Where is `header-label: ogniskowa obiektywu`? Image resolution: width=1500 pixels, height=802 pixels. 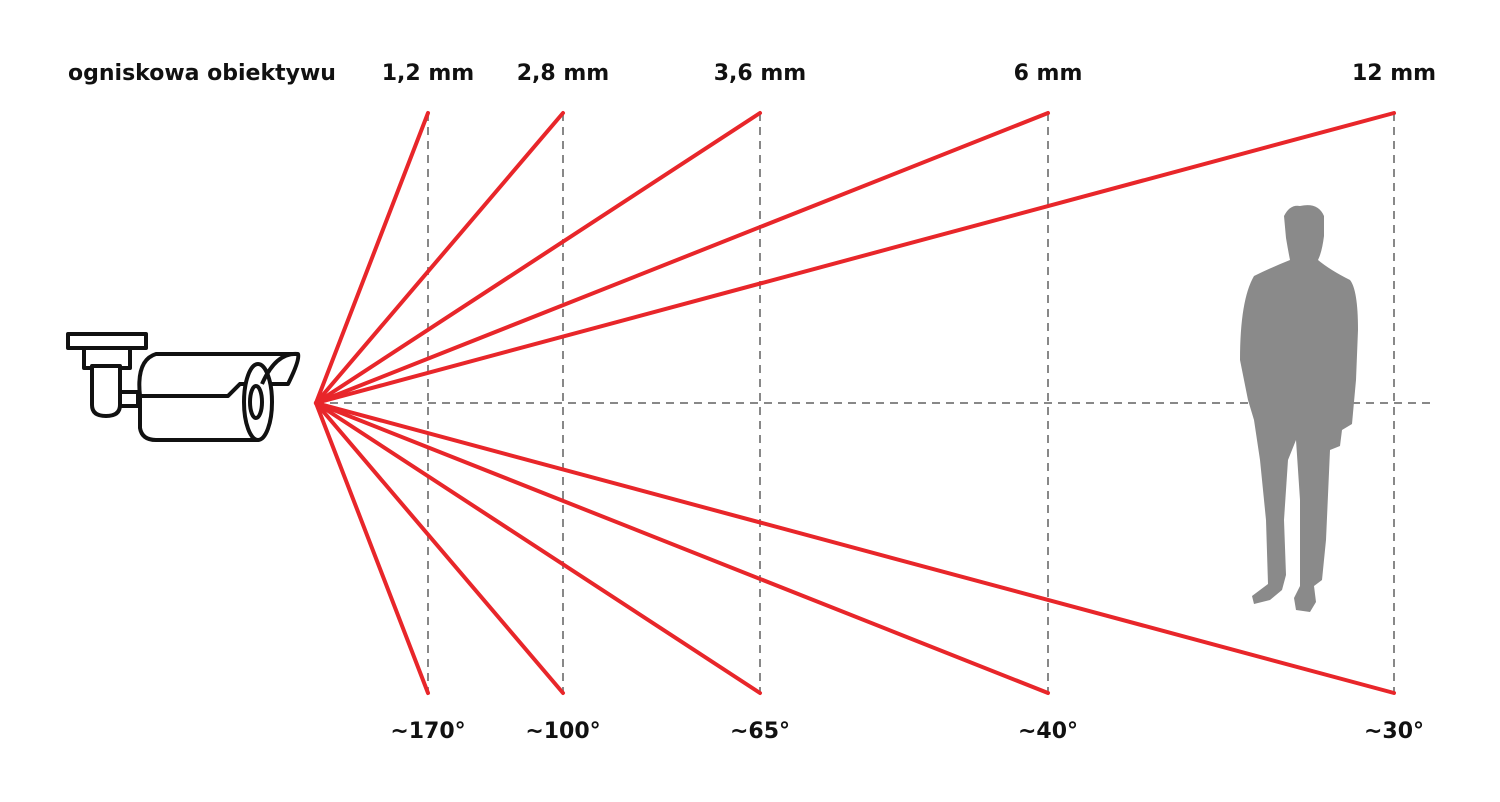
header-label: ogniskowa obiektywu is located at coordinates (202, 73).